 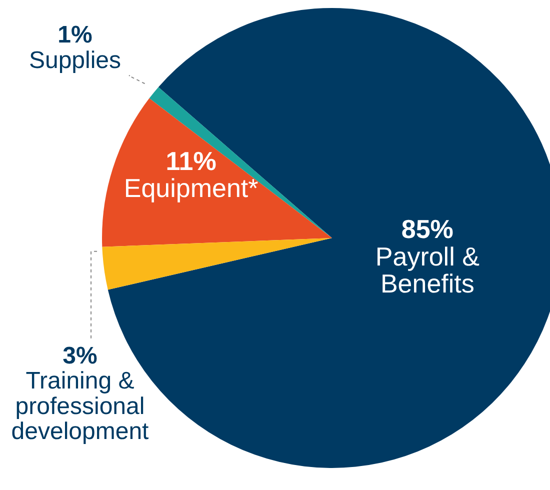 I want to click on slice-label: Equipment*, so click(x=191, y=188).